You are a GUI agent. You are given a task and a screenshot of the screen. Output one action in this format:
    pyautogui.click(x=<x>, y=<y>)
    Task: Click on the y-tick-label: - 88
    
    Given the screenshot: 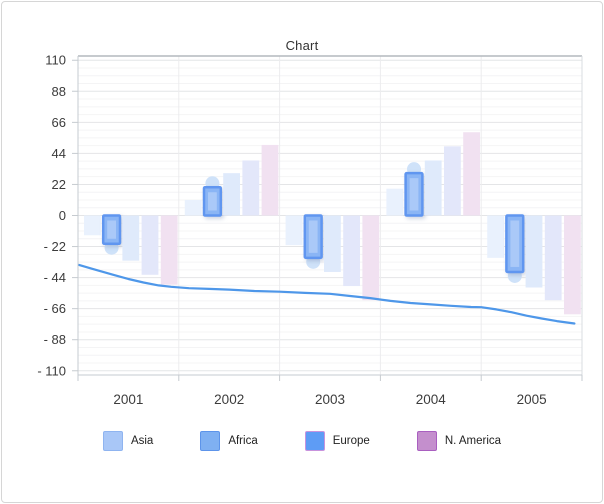 What is the action you would take?
    pyautogui.click(x=55, y=339)
    